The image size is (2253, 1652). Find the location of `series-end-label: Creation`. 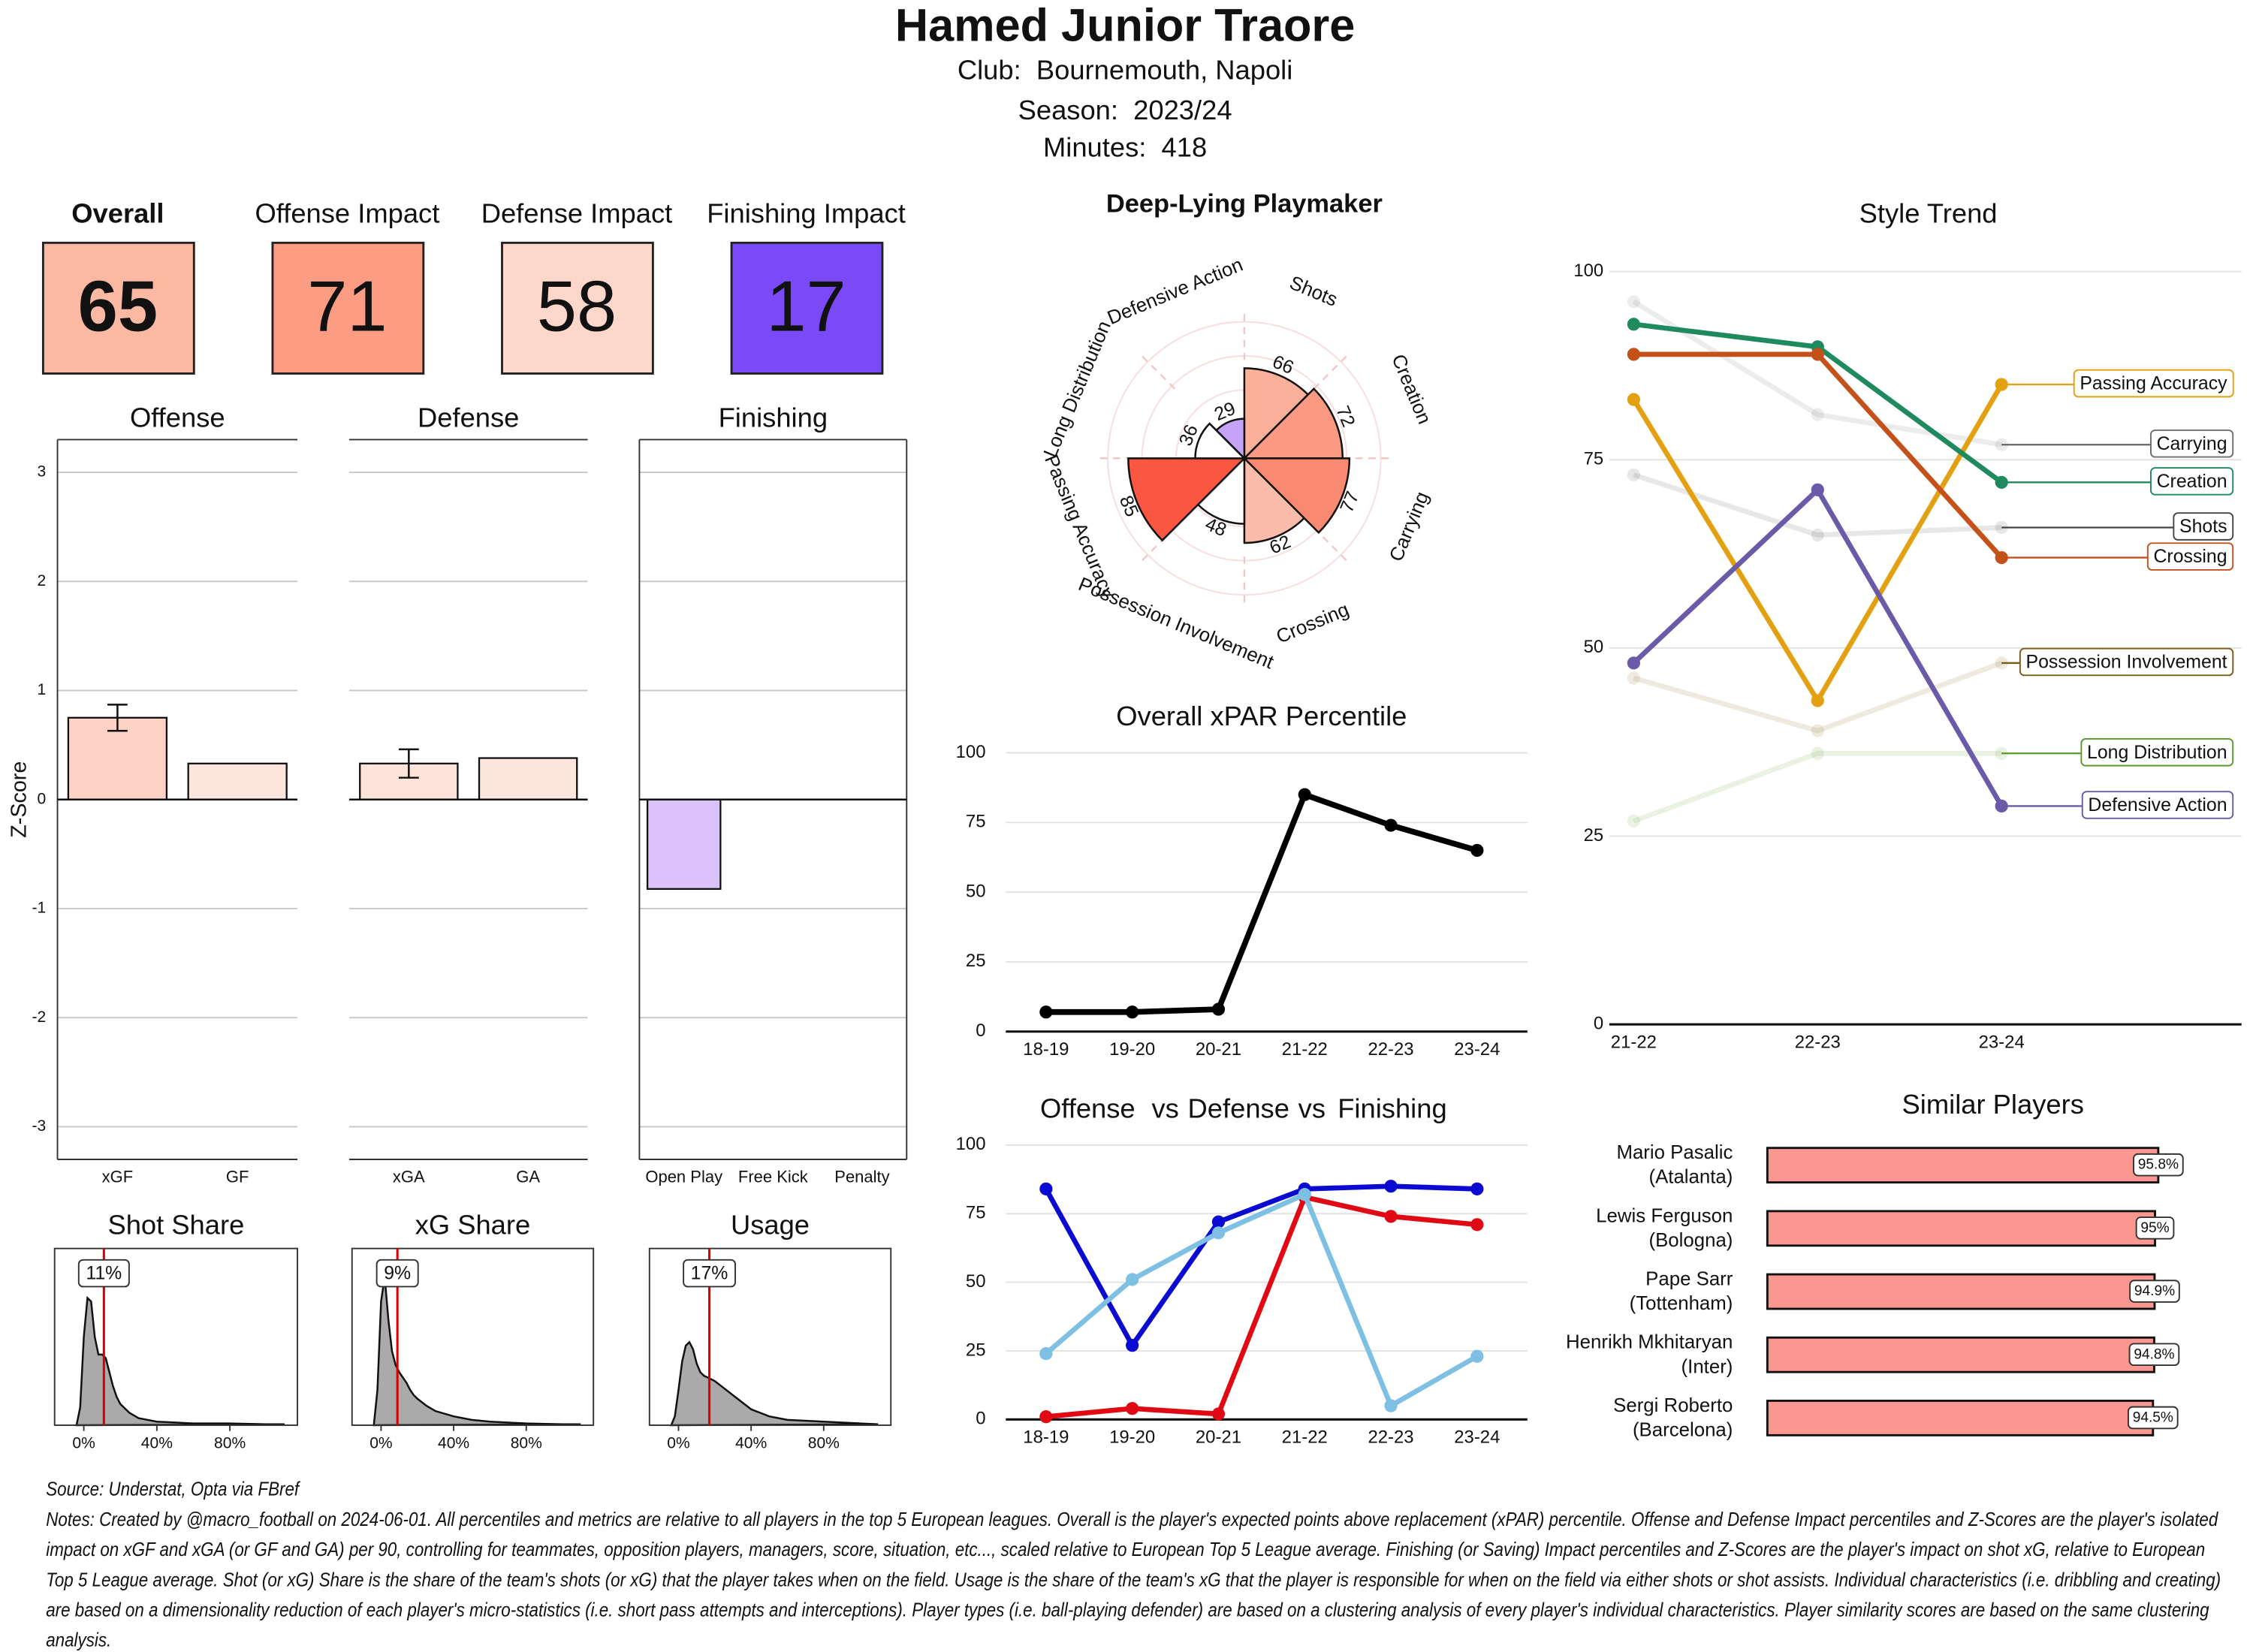

series-end-label: Creation is located at coordinates (2192, 481).